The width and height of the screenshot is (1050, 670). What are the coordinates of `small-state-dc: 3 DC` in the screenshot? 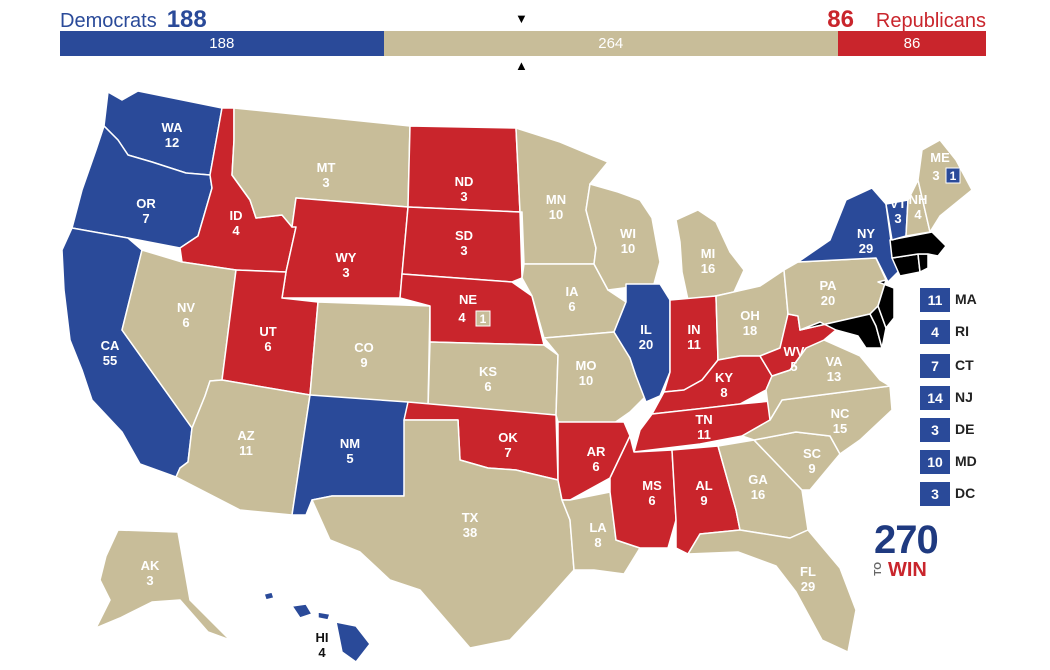 It's located at (975, 494).